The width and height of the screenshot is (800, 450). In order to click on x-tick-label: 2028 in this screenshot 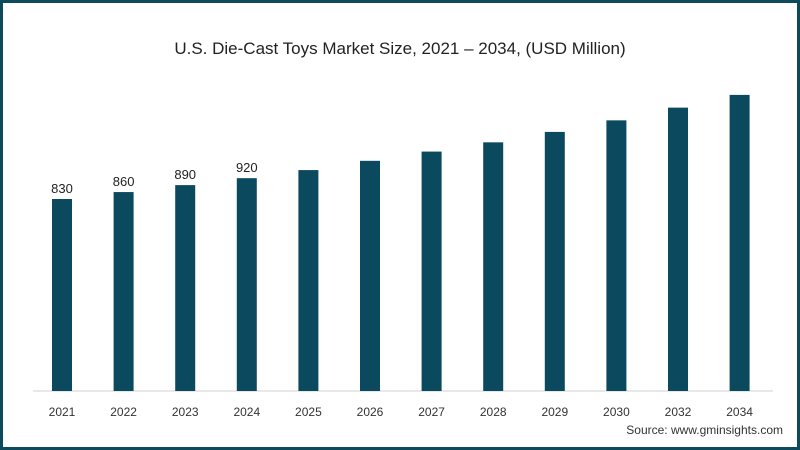, I will do `click(493, 412)`.